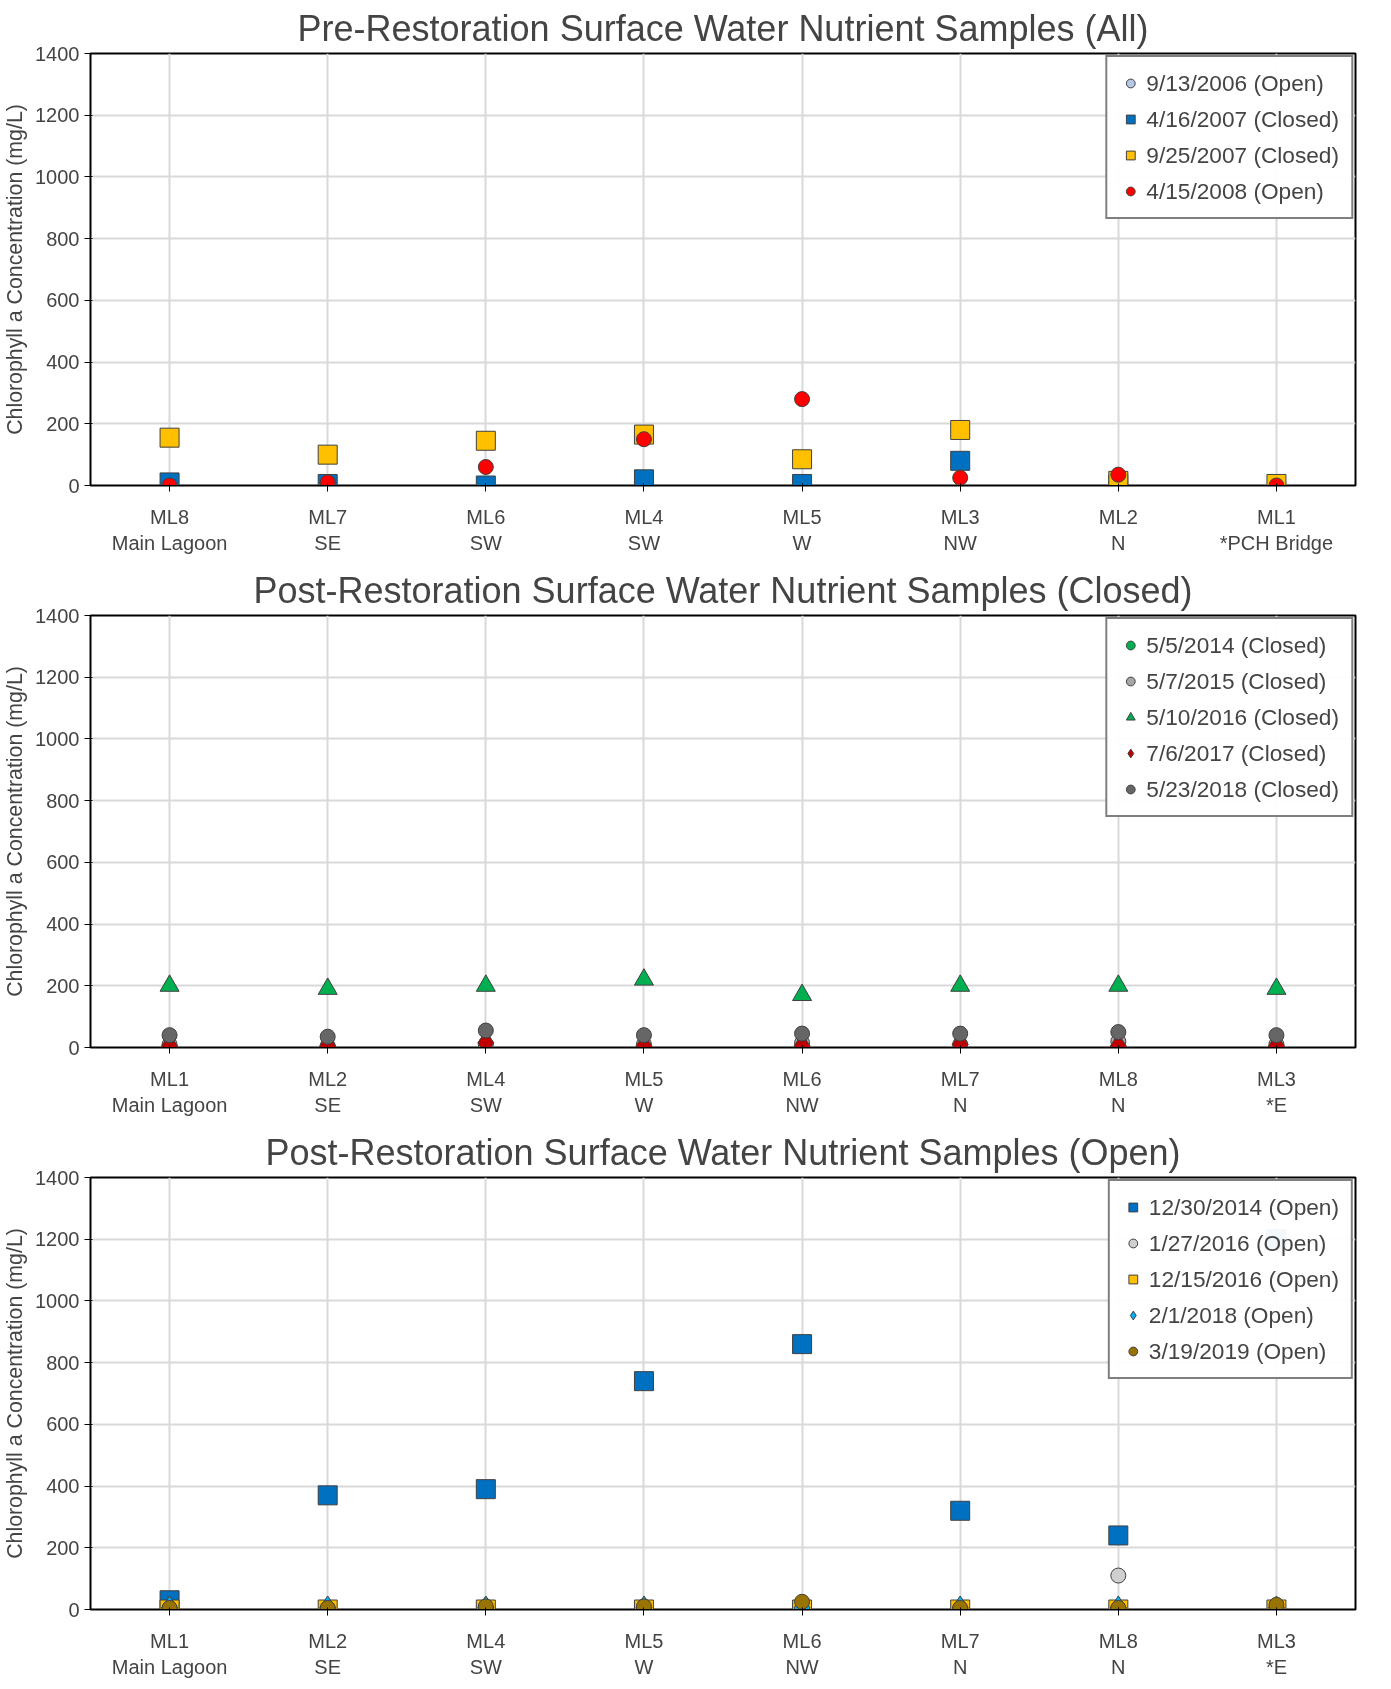  What do you see at coordinates (723, 28) in the screenshot?
I see `chart-title: Pre-Restoration Surface Water Nutrient Samples (All)` at bounding box center [723, 28].